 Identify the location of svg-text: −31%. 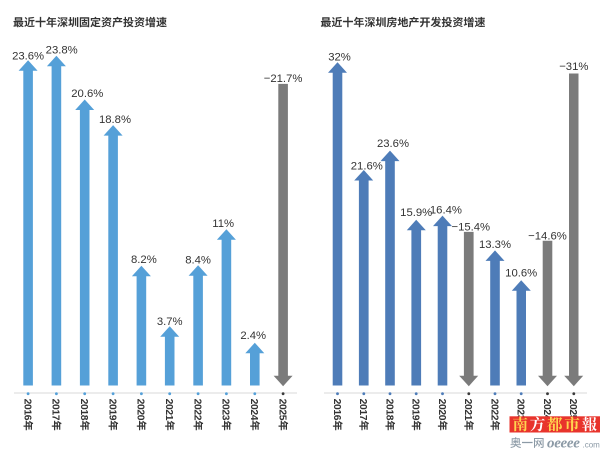
(573, 67).